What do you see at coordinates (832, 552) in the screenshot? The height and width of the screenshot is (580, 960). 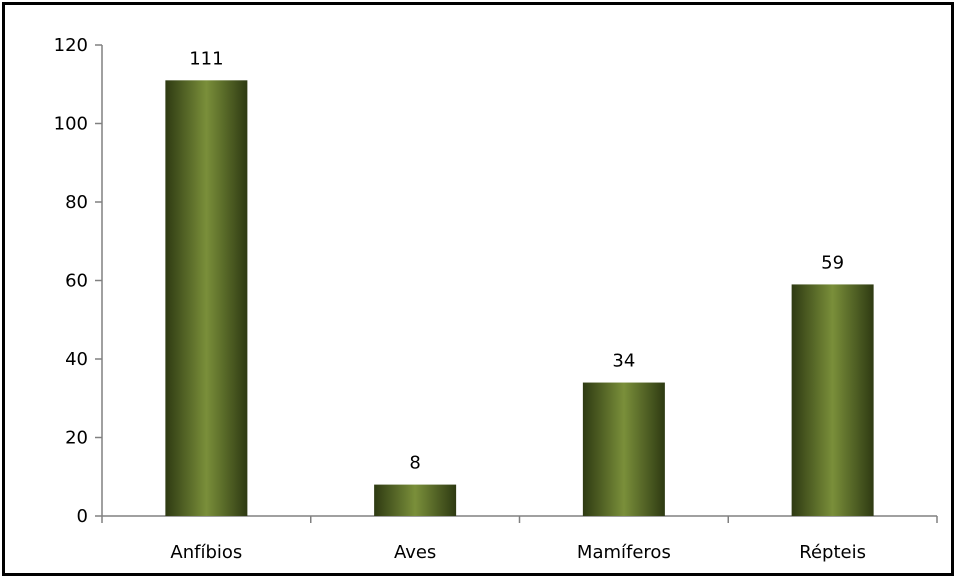 I see `x-category-label: Répteis` at bounding box center [832, 552].